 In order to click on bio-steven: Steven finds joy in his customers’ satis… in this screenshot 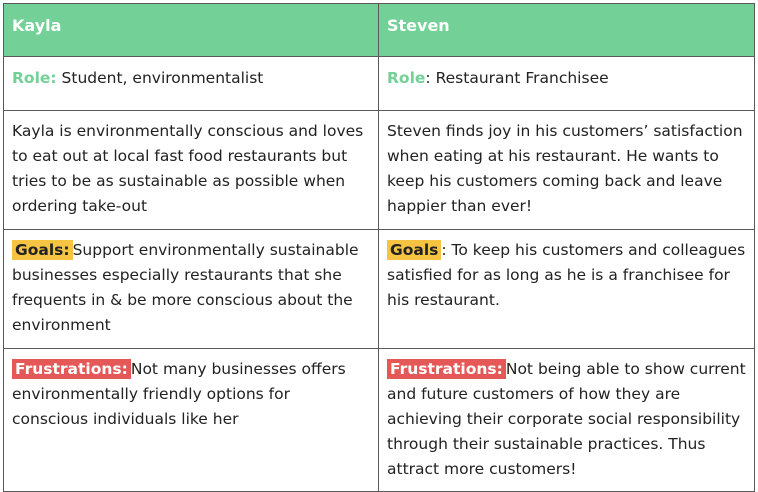, I will do `click(566, 170)`.